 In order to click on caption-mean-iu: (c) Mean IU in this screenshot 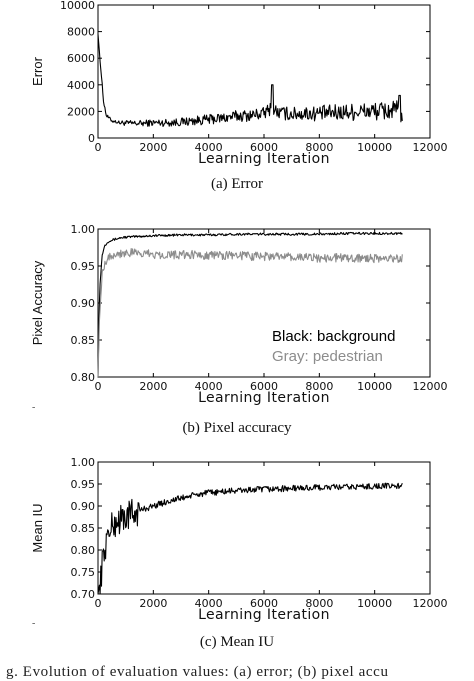, I will do `click(237, 642)`.